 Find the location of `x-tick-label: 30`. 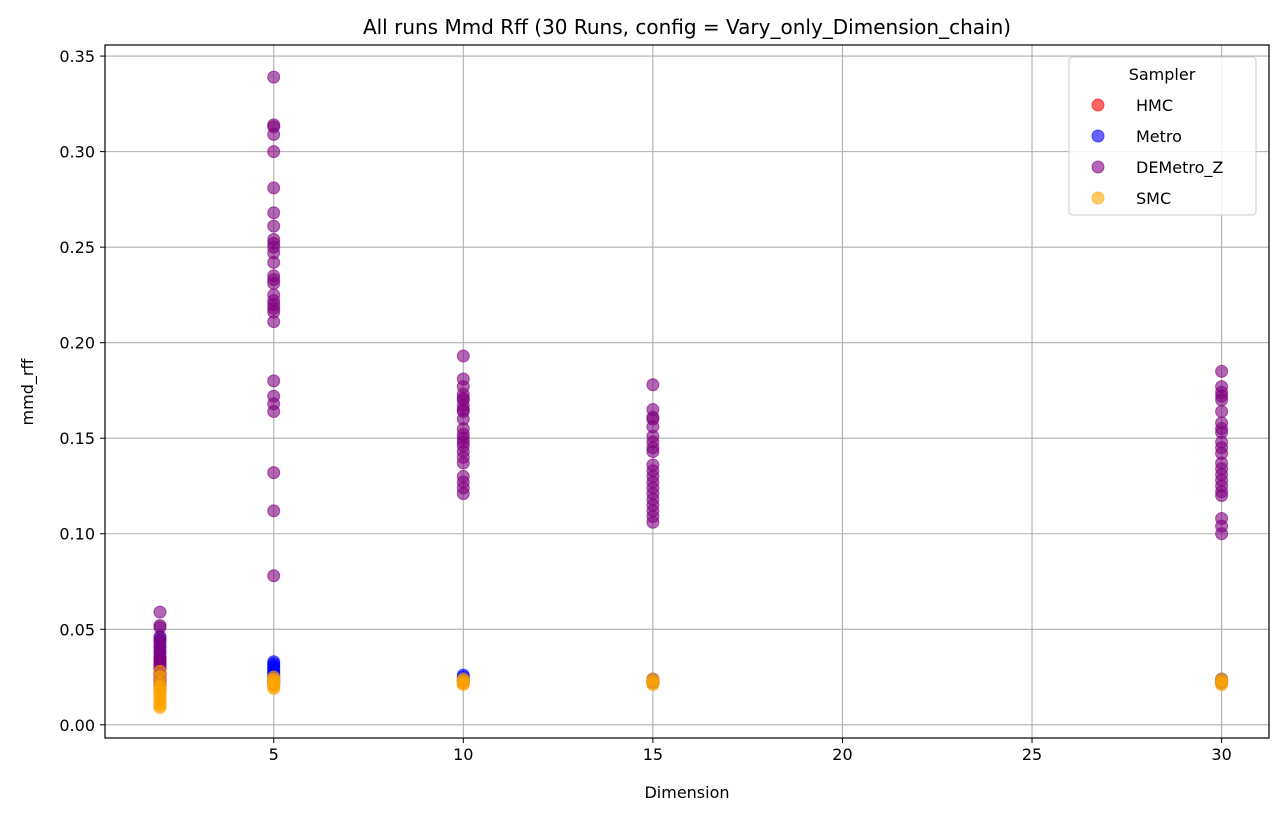

x-tick-label: 30 is located at coordinates (1221, 754).